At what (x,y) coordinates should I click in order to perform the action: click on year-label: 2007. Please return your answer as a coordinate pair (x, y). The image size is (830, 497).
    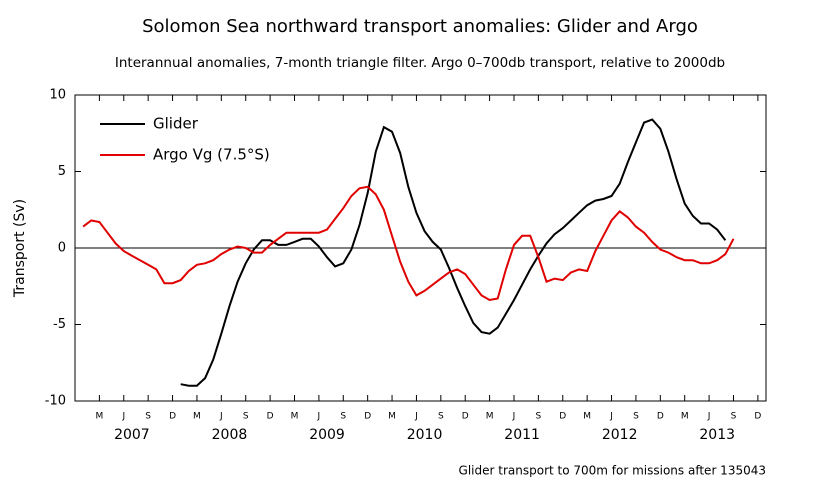
    Looking at the image, I should click on (132, 435).